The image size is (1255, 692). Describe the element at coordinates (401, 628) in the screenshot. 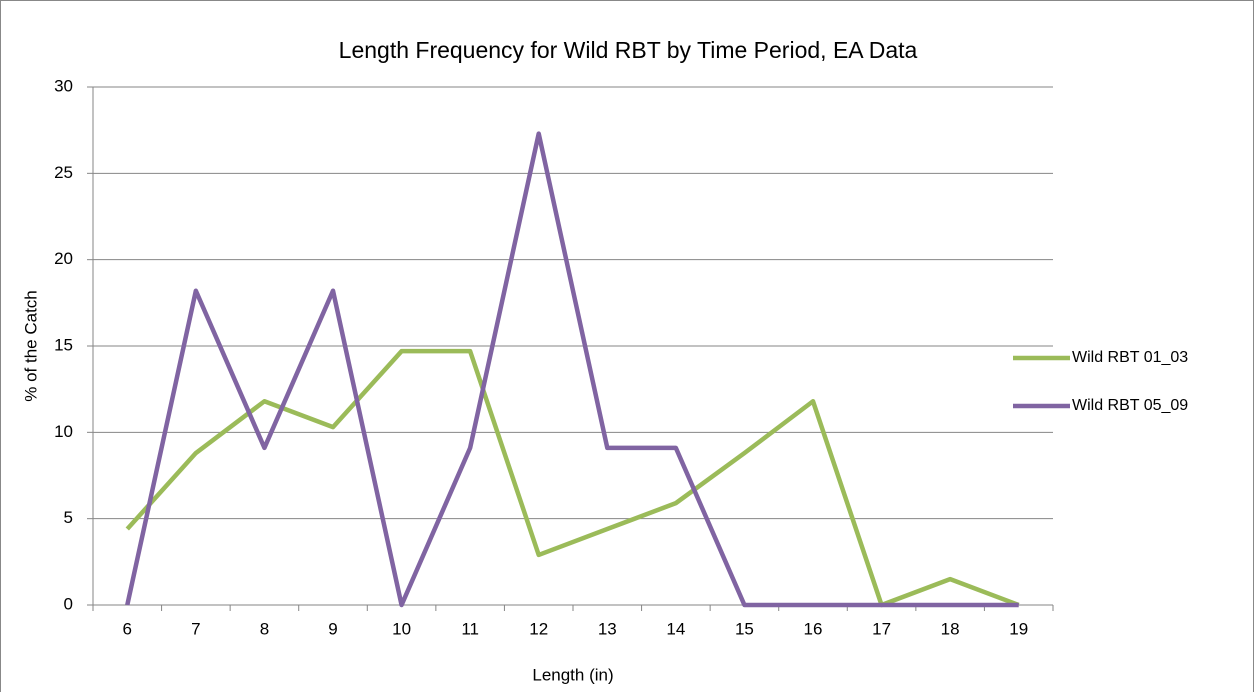

I see `x-tick-label: 10` at that location.